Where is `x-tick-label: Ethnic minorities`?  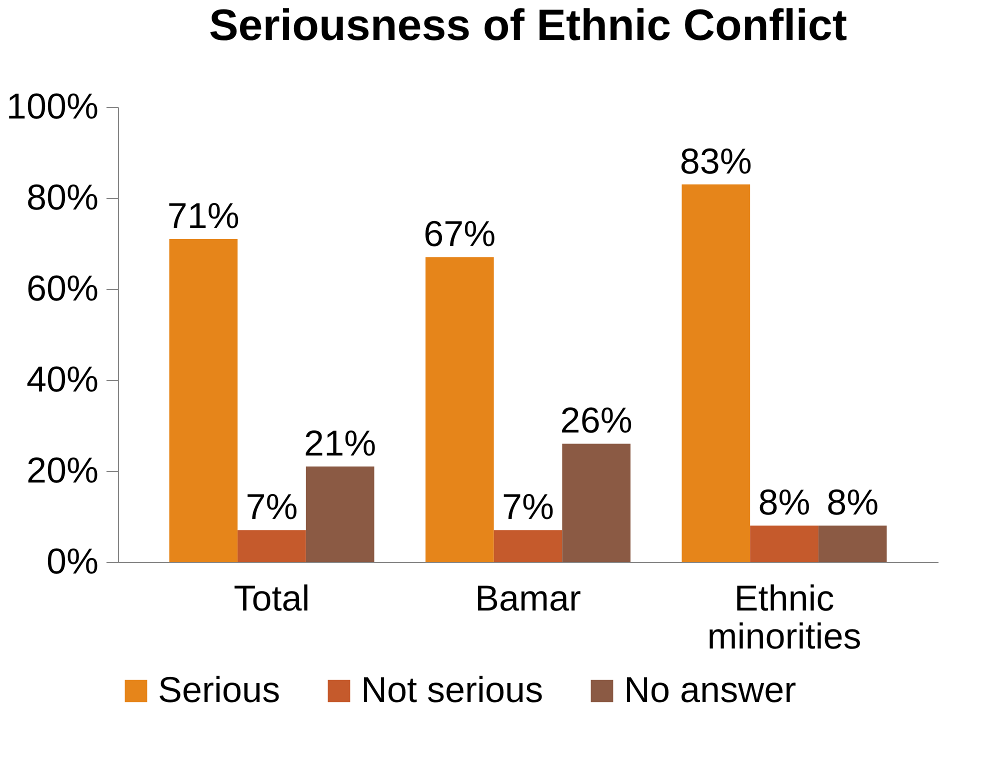 x-tick-label: Ethnic minorities is located at coordinates (784, 617).